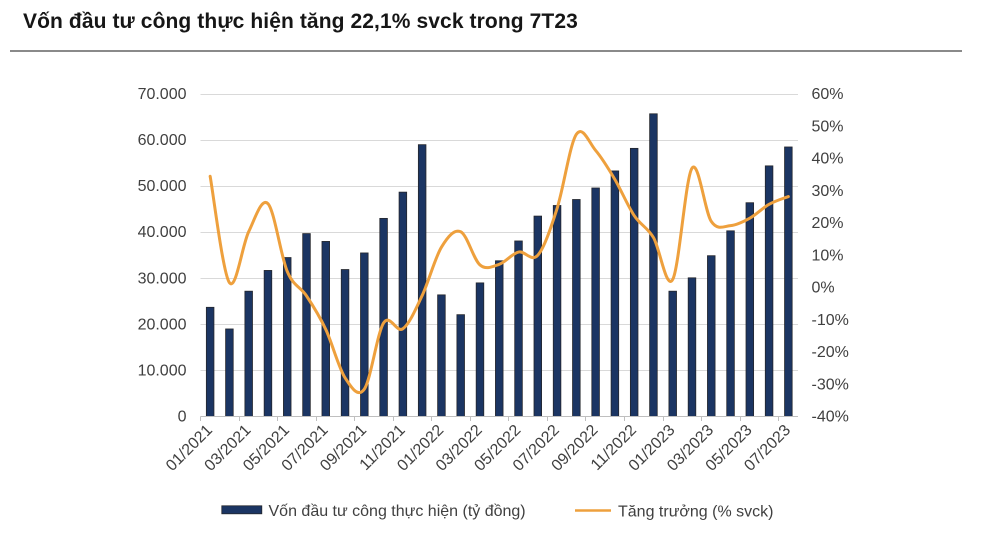 This screenshot has height=544, width=1000. I want to click on svg-text: 0, so click(182, 417).